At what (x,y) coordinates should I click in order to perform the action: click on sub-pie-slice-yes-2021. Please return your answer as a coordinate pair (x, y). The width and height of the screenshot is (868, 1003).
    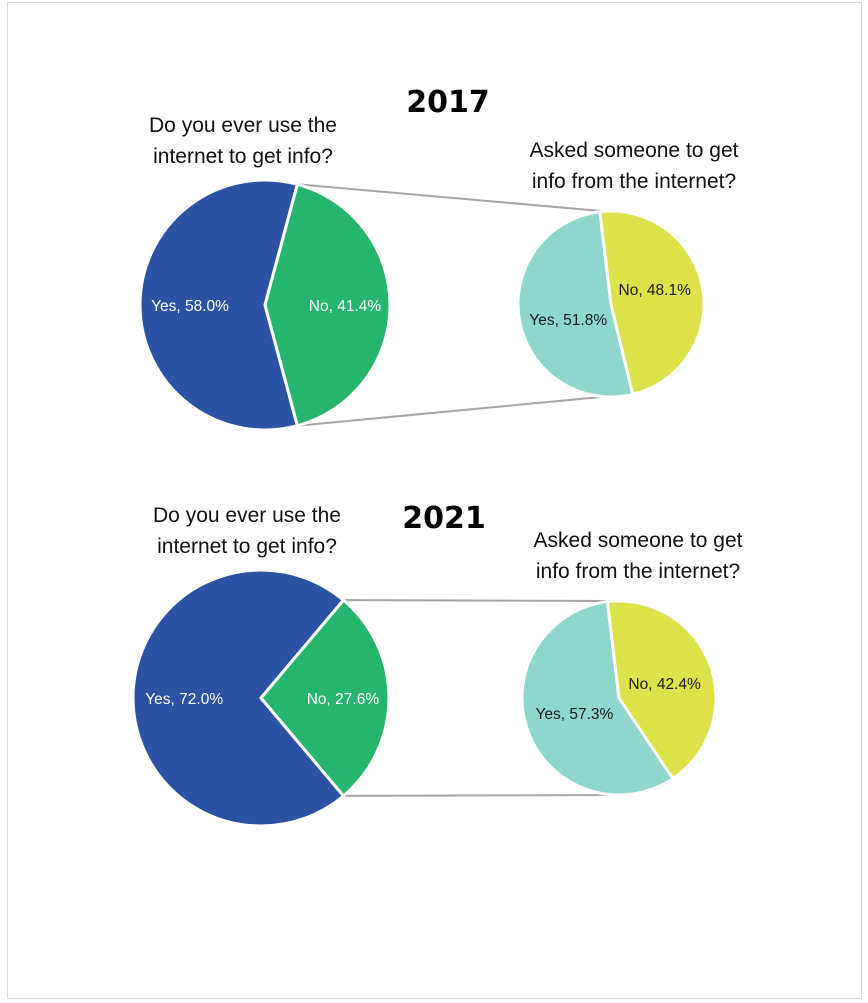
    Looking at the image, I should click on (597, 698).